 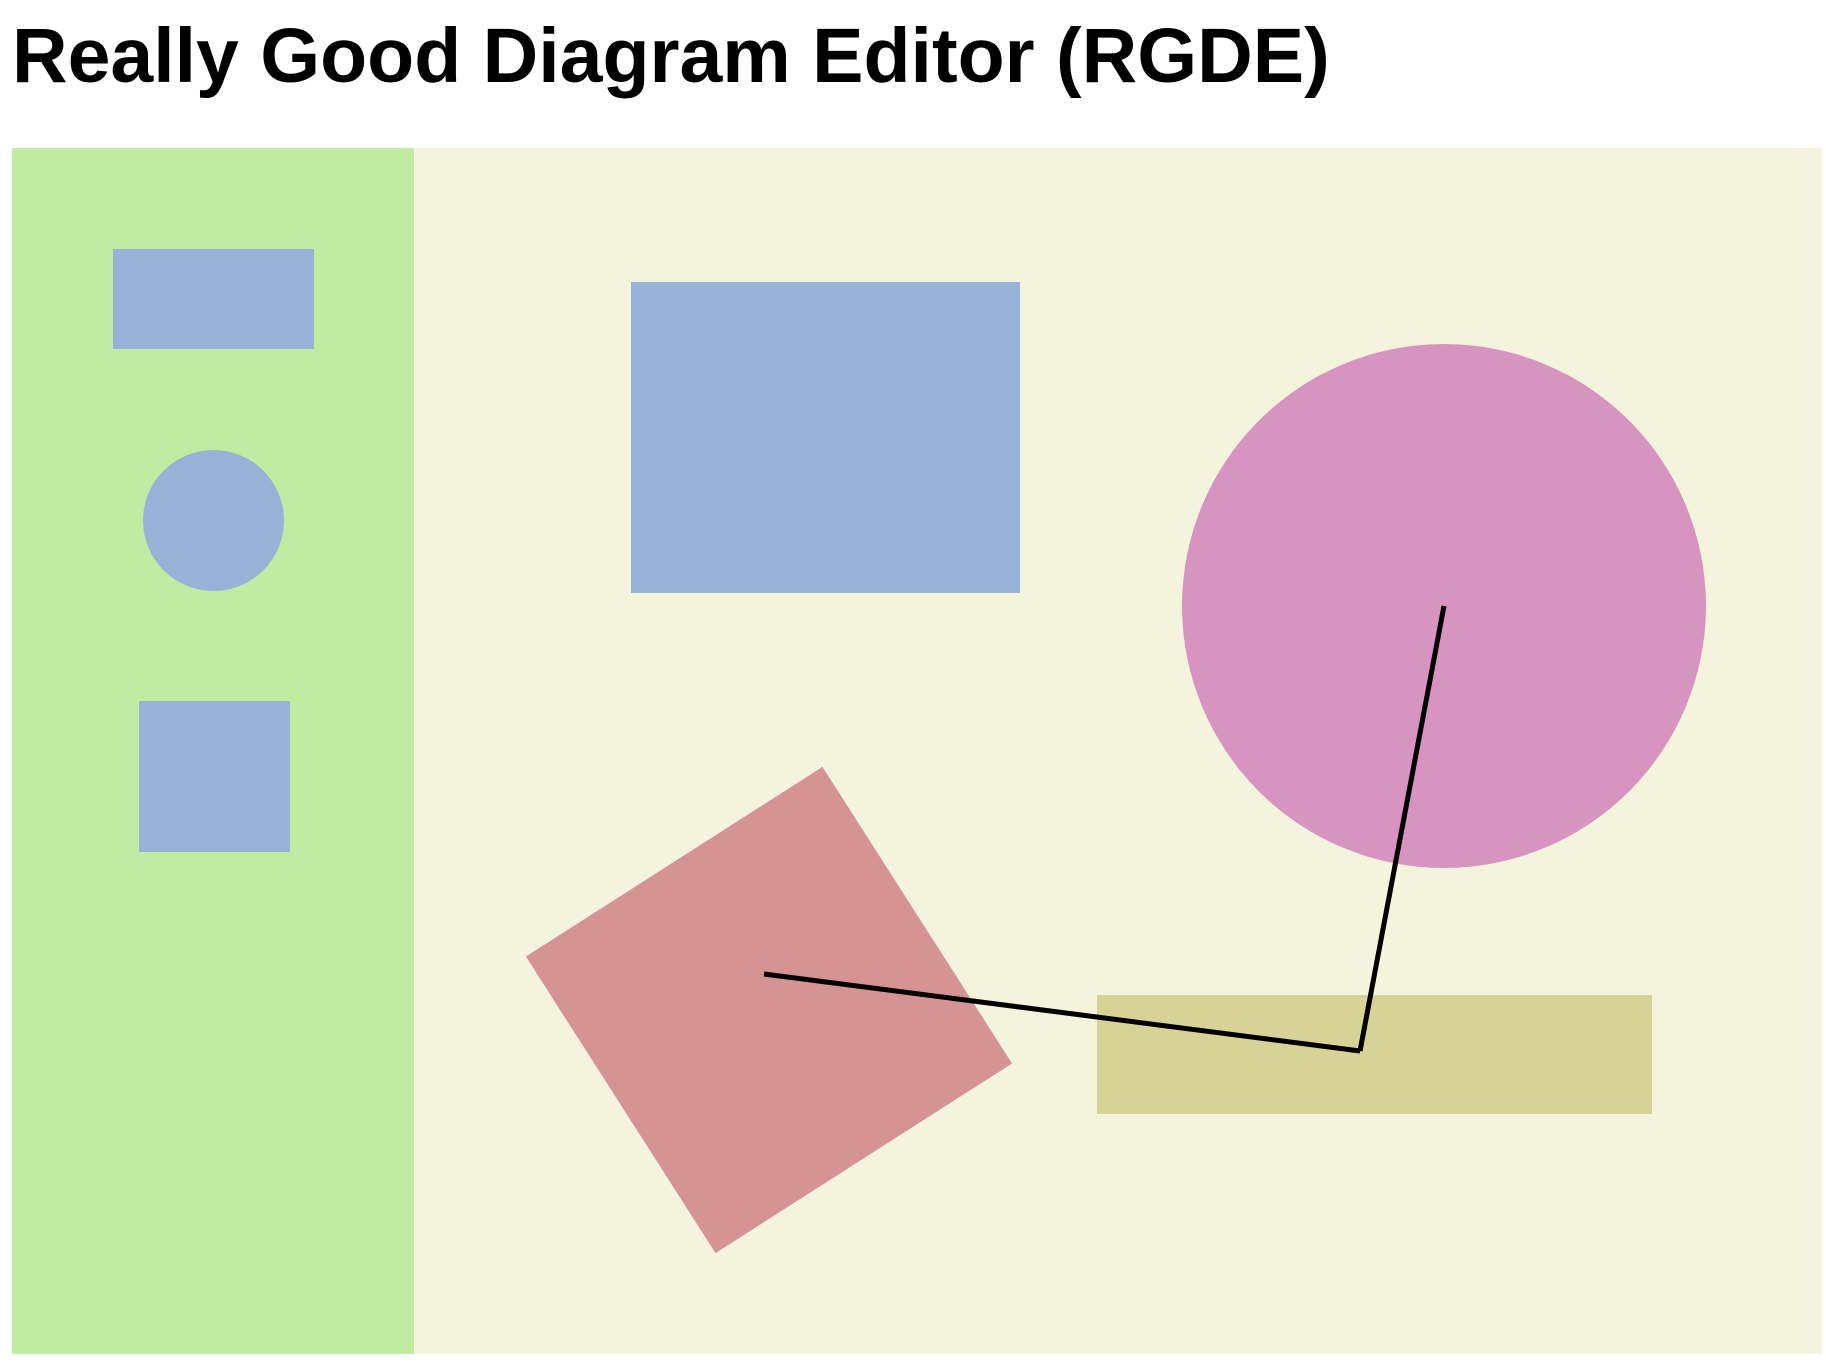 What do you see at coordinates (1402, 828) in the screenshot?
I see `connector-olive-rectangle-to-pink-circle` at bounding box center [1402, 828].